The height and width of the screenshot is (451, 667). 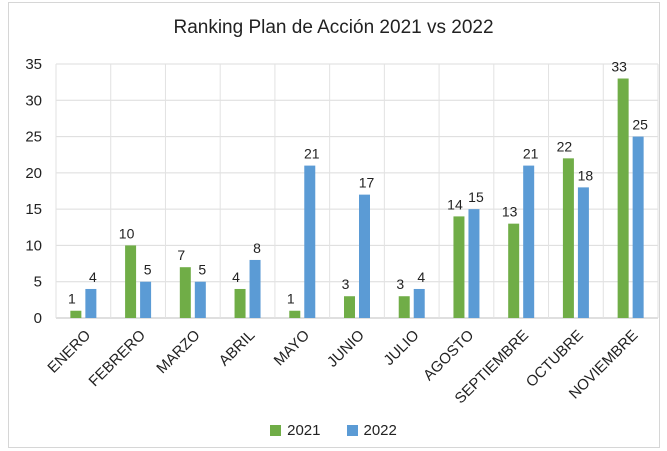 What do you see at coordinates (510, 212) in the screenshot?
I see `data-label-2021: 13` at bounding box center [510, 212].